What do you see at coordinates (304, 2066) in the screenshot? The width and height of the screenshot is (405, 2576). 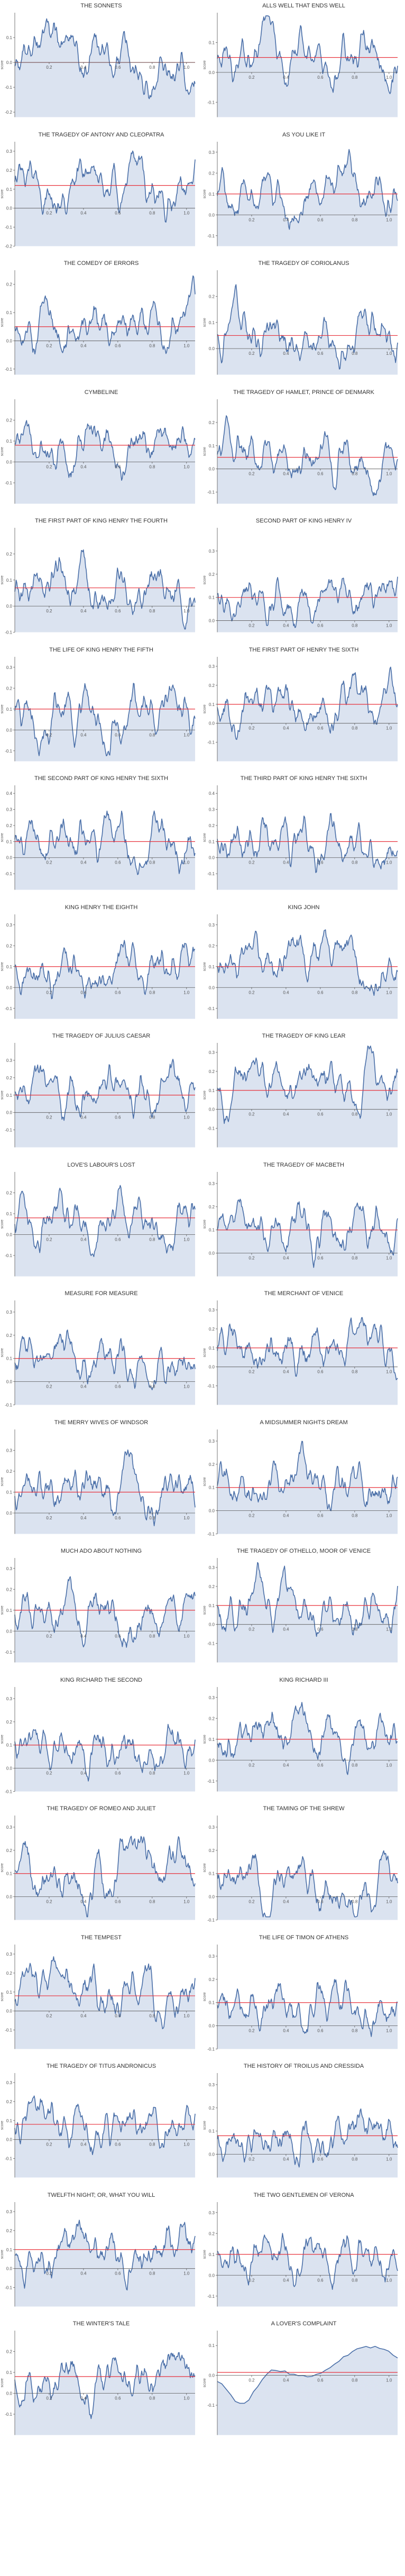 I see `chart-title: THE HISTORY OF TROILUS AND CRESSIDA` at bounding box center [304, 2066].